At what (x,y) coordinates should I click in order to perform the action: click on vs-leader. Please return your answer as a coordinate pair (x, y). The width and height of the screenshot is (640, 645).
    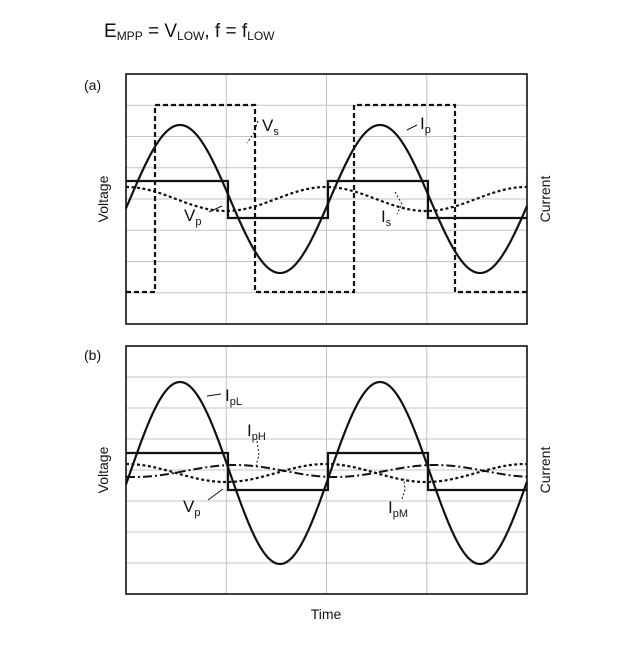
    Looking at the image, I should click on (252, 132).